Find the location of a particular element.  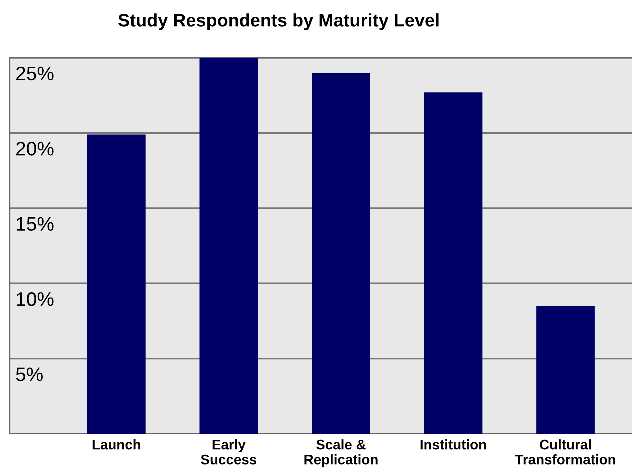

y-tick-label: 25% is located at coordinates (35, 73).